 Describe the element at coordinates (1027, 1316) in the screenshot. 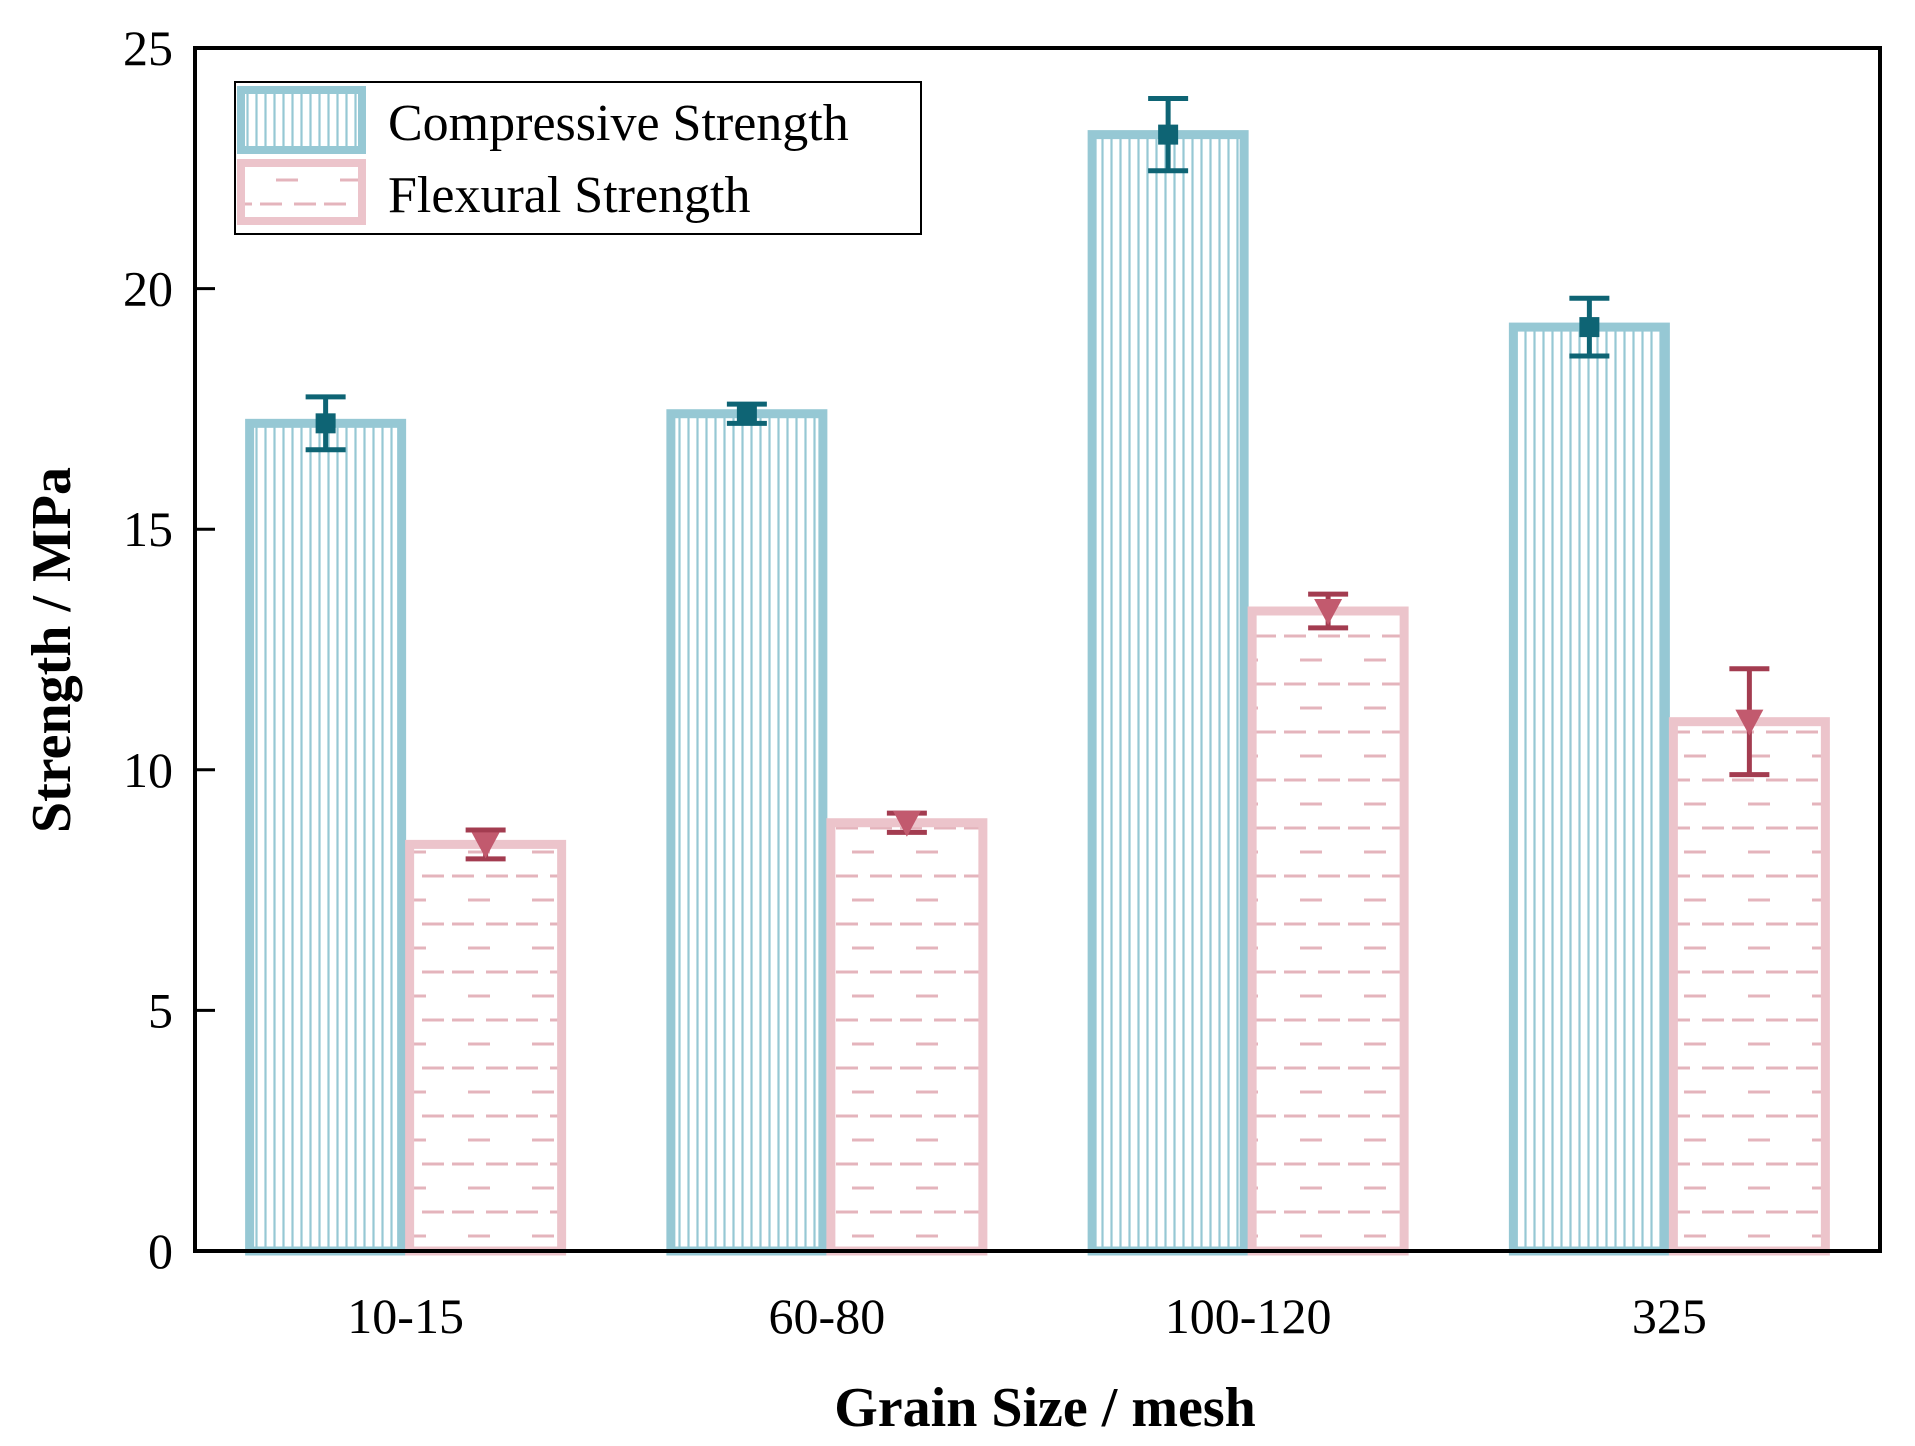

I see `x-axis: 10-15 60-80 100-120 325` at that location.